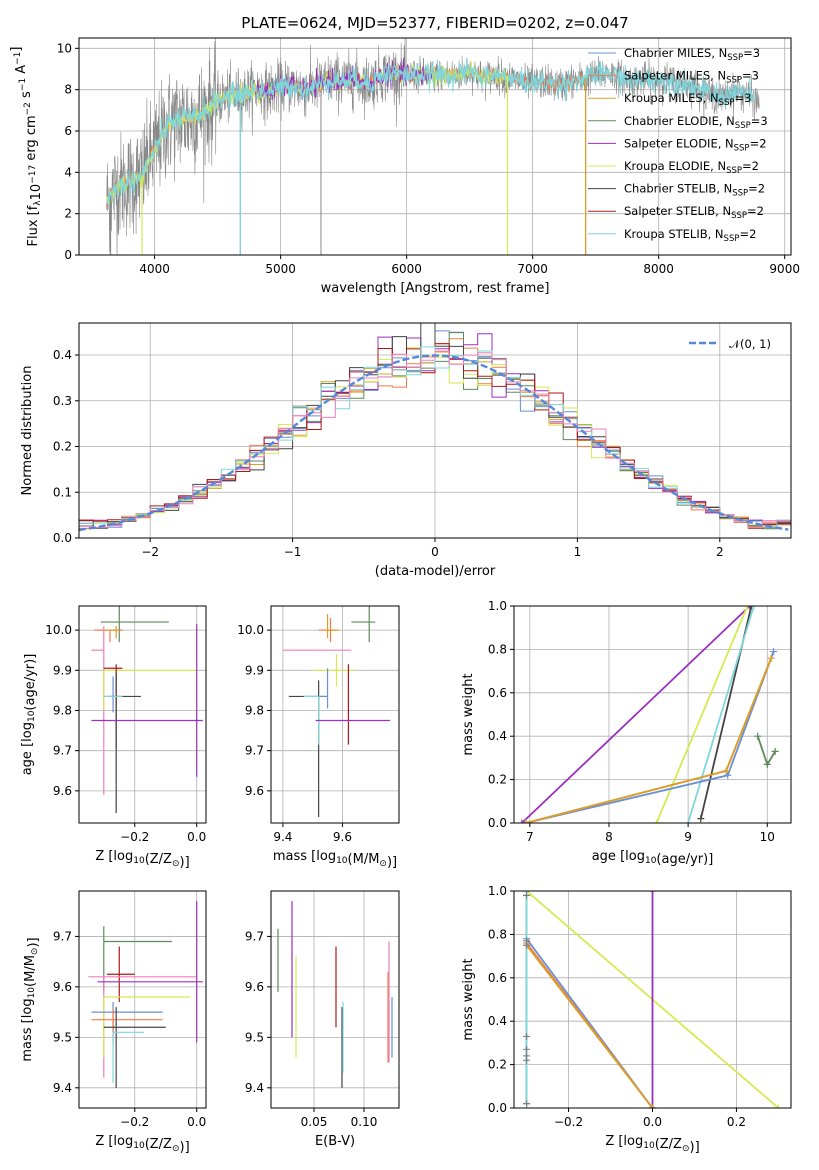 This screenshot has height=1170, width=819. What do you see at coordinates (31, 139) in the screenshot?
I see `spectrum-ylabel-rest: erg cm` at bounding box center [31, 139].